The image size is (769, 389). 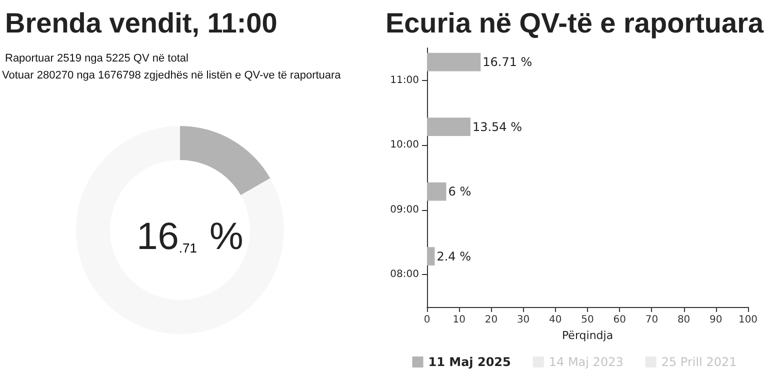 I want to click on x-tick-label: 0, so click(x=427, y=320).